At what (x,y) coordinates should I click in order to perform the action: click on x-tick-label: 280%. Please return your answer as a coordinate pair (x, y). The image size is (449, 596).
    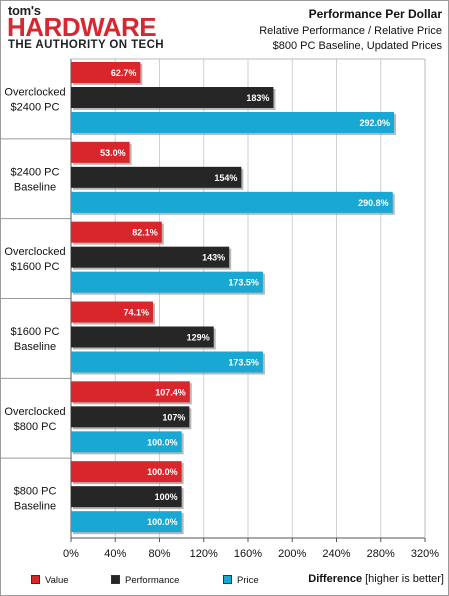
    Looking at the image, I should click on (381, 554).